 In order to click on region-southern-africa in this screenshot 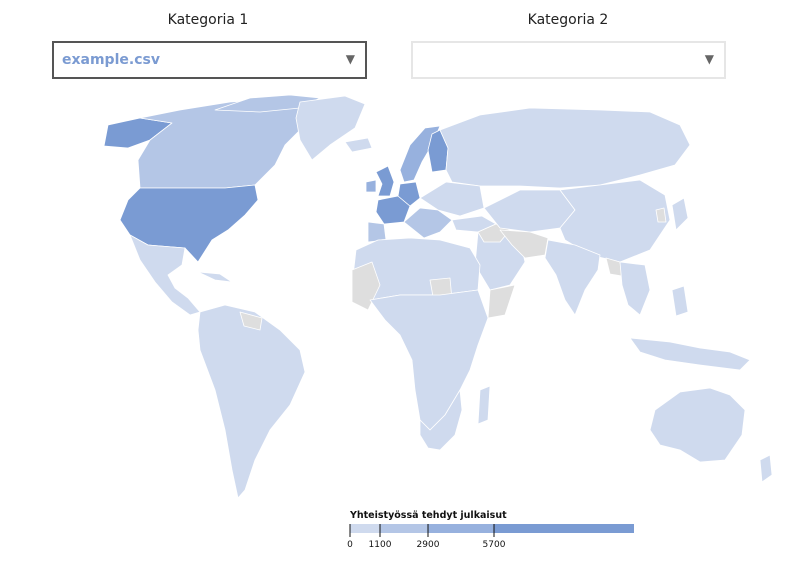, I will do `click(441, 420)`.